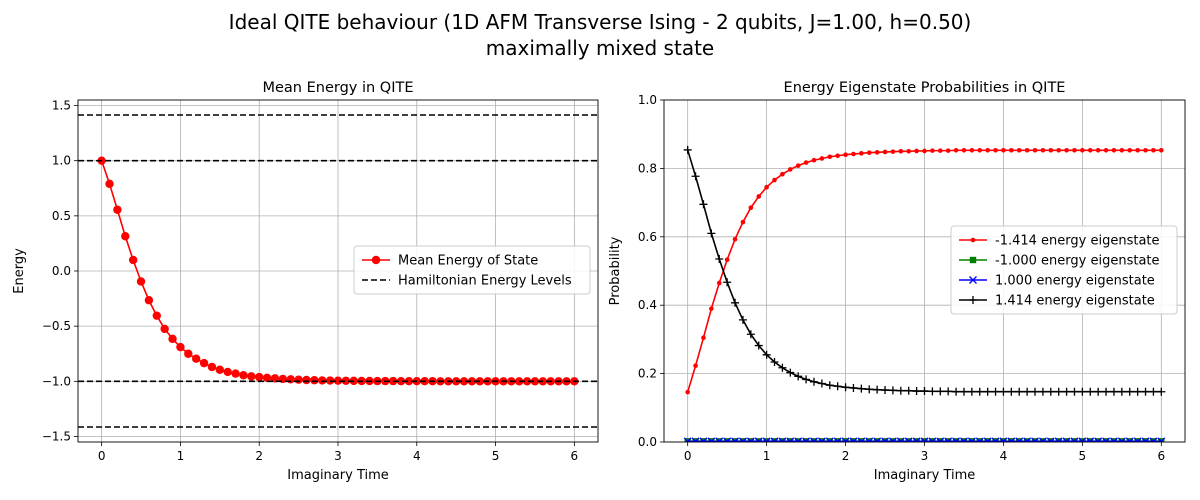 This screenshot has height=500, width=1200. What do you see at coordinates (485, 281) in the screenshot?
I see `legend-label: Hamiltonian Energy Levels` at bounding box center [485, 281].